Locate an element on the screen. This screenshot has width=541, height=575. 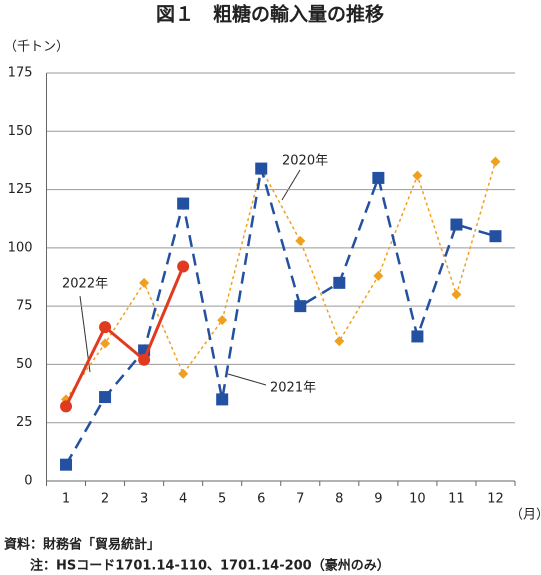
series-label: 2022年 is located at coordinates (85, 284).